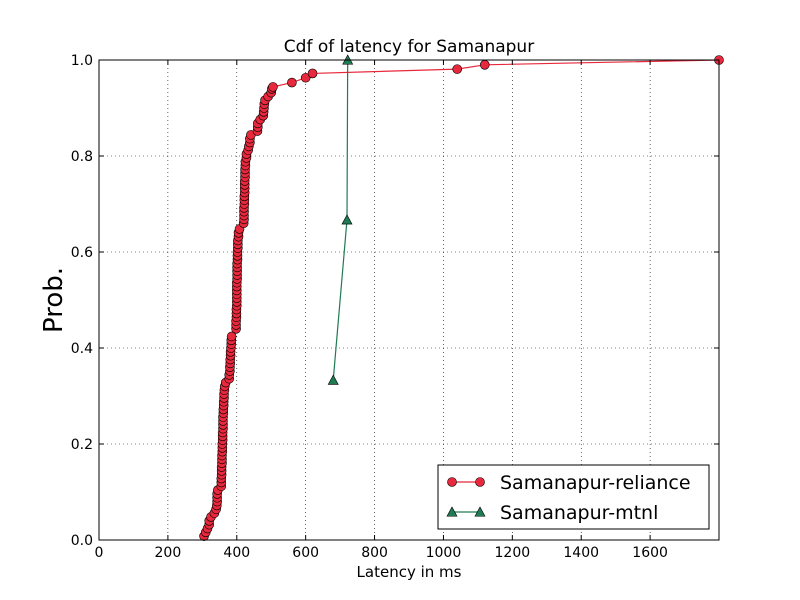 The width and height of the screenshot is (800, 600). I want to click on x-axis-label: Latency in ms, so click(409, 572).